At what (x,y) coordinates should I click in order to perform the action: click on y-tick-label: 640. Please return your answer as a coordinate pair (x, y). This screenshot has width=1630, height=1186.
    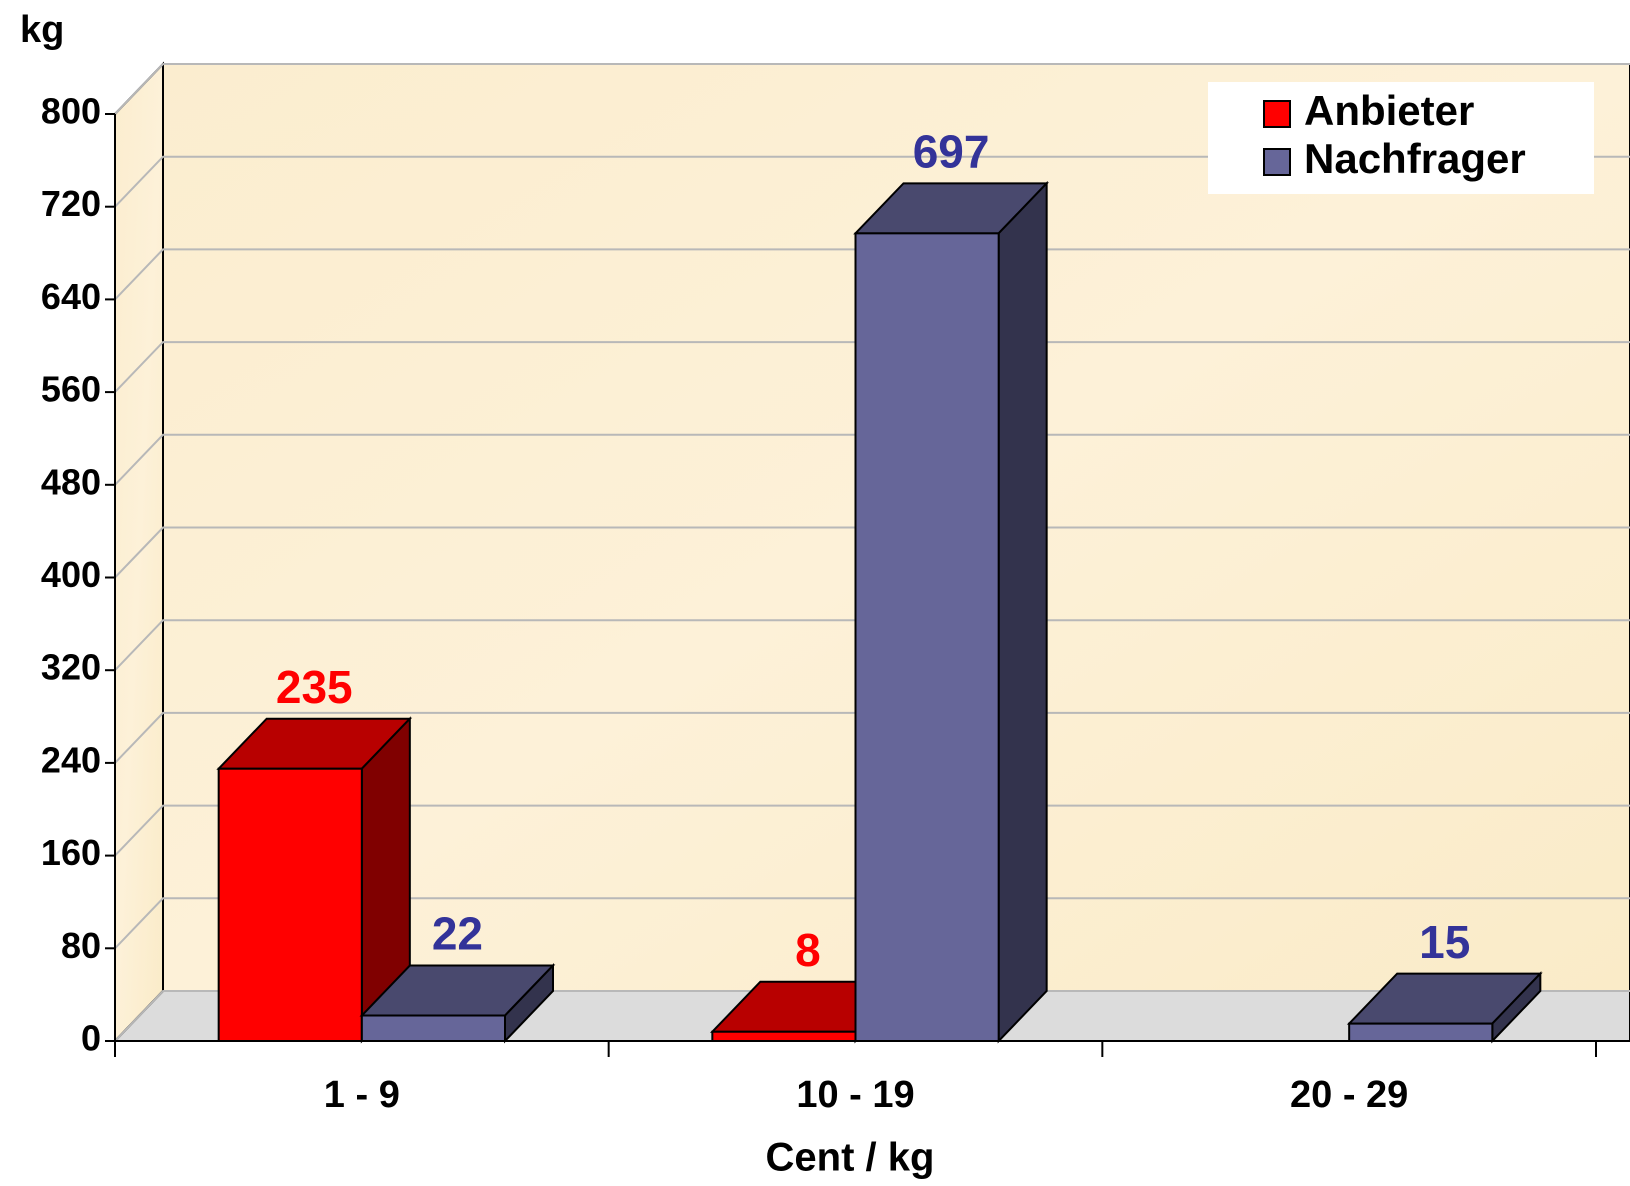
    Looking at the image, I should click on (71, 296).